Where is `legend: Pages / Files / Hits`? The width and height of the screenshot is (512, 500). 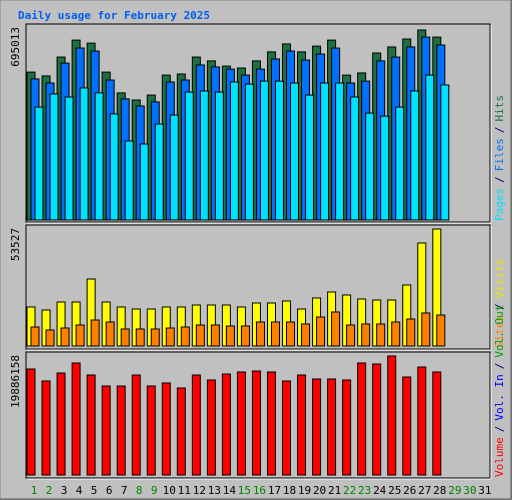 legend: Pages / Files / Hits is located at coordinates (499, 158).